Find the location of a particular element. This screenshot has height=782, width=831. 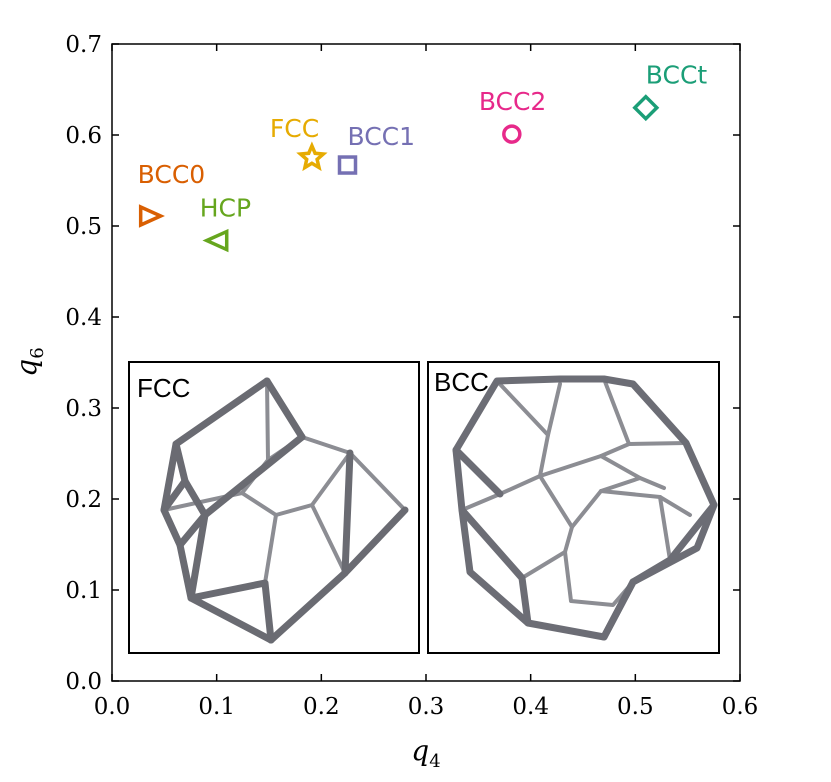

x-tick-label: 0.5 is located at coordinates (635, 707).